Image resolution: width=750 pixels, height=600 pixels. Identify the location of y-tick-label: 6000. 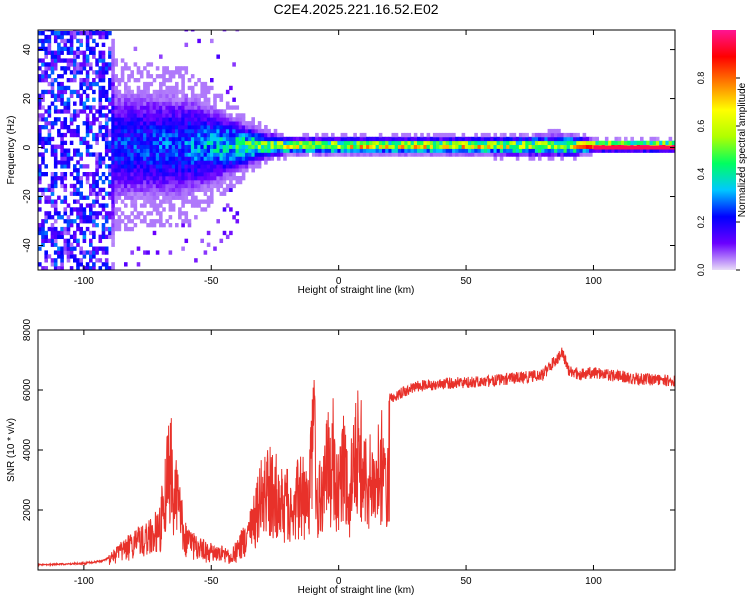
(27, 389).